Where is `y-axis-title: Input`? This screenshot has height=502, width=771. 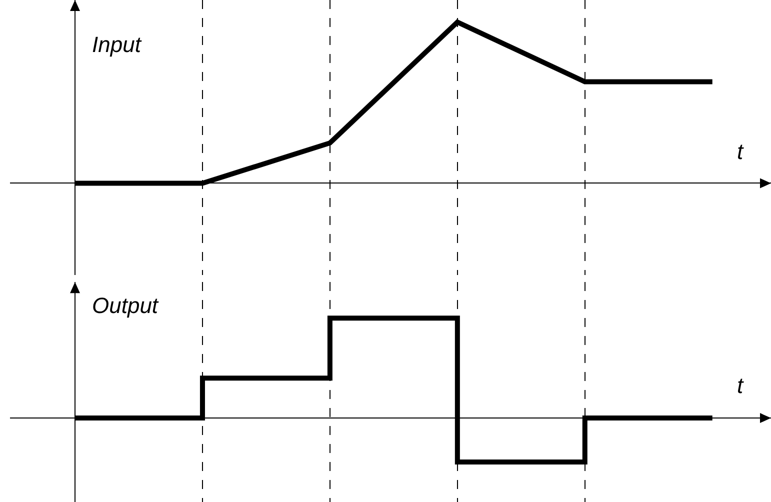
y-axis-title: Input is located at coordinates (117, 44).